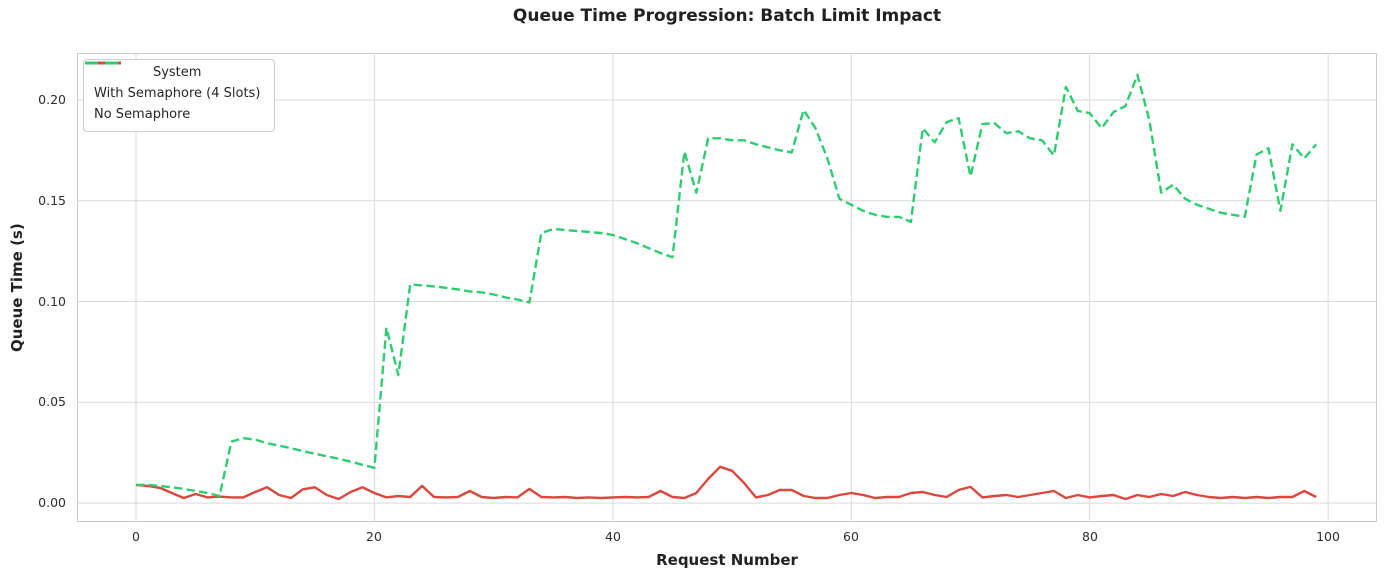 This screenshot has width=1384, height=583. Describe the element at coordinates (52, 502) in the screenshot. I see `y-tick-label: 0.00` at that location.